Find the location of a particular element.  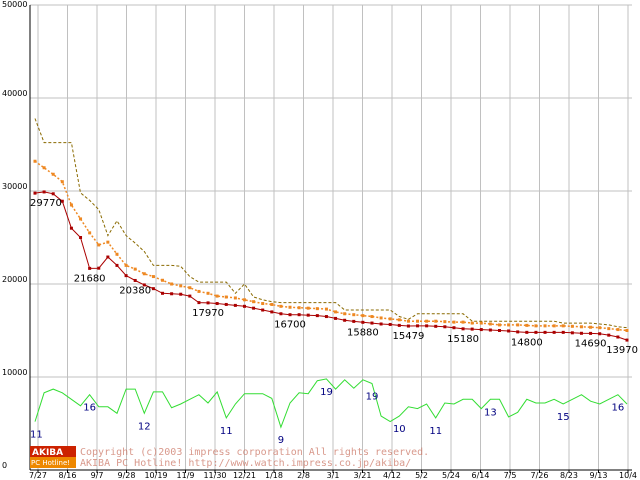

x-tick-label: 9/28 is located at coordinates (127, 475).